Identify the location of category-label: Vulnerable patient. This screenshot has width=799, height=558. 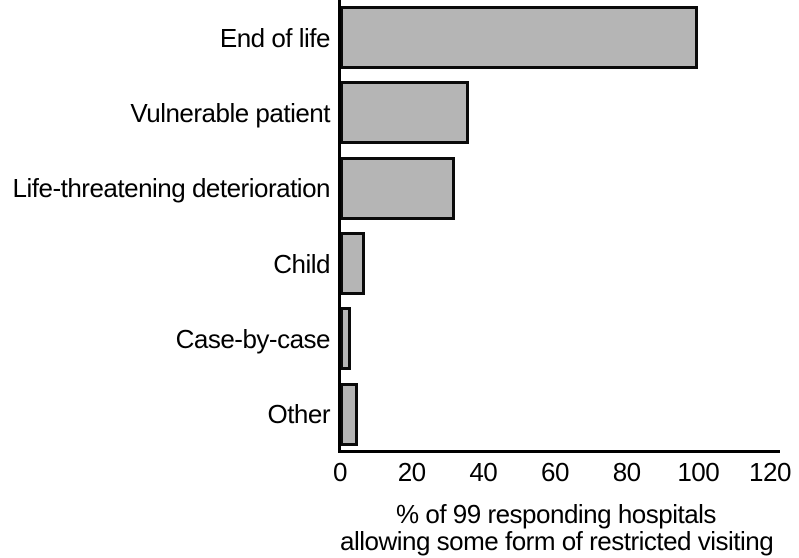
(230, 112).